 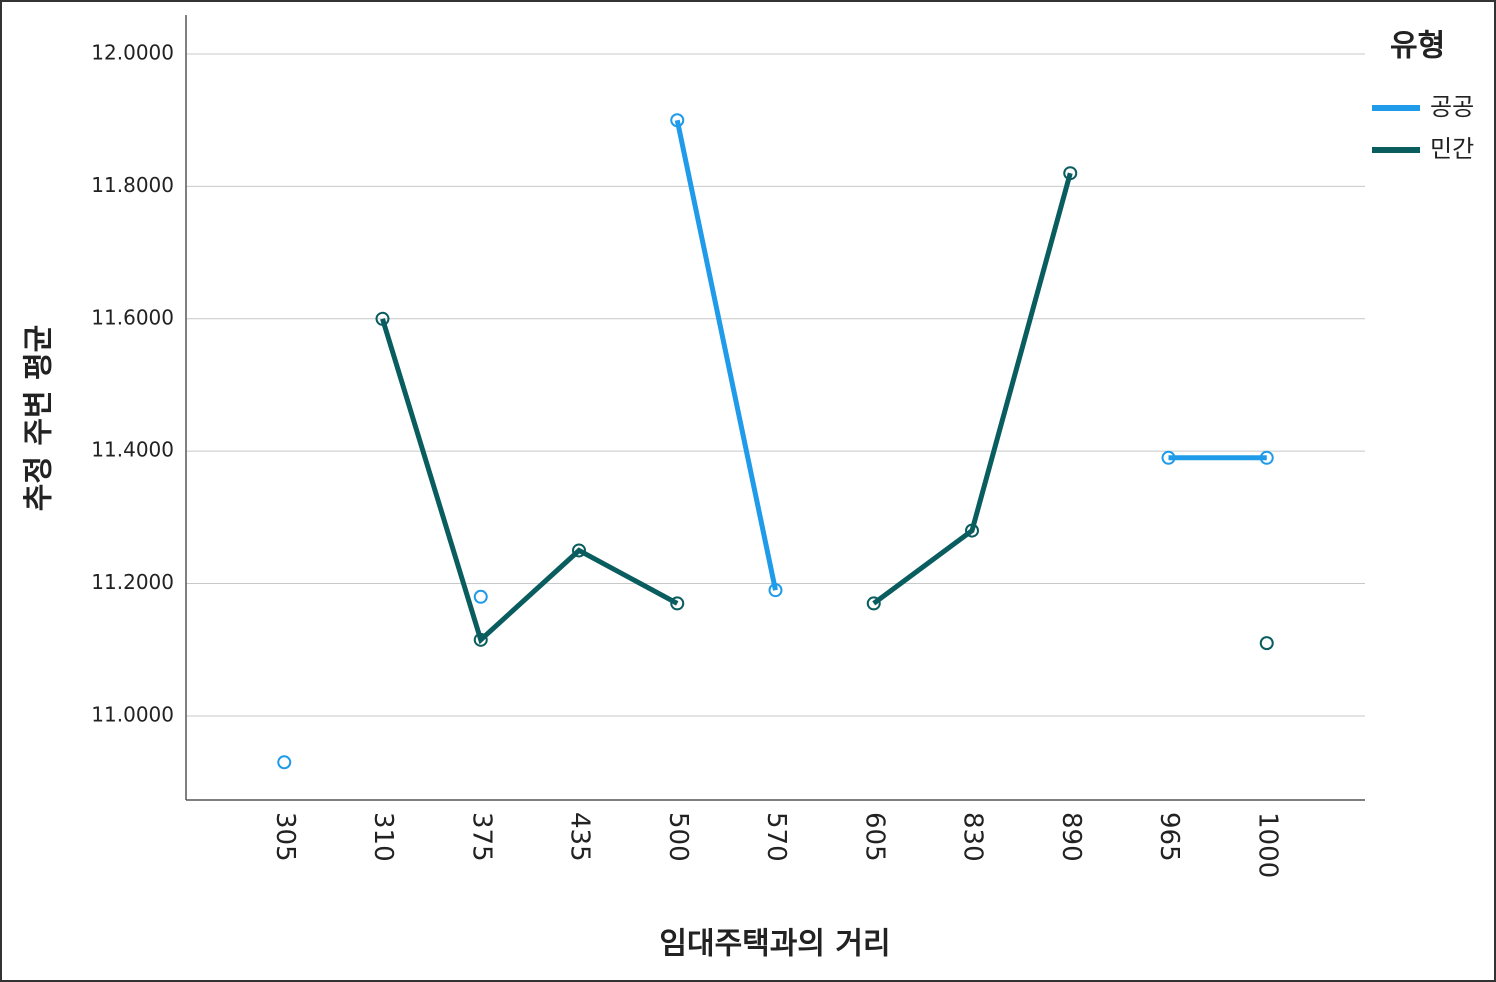 I want to click on y-tick-label: 11.0000, so click(x=132, y=714).